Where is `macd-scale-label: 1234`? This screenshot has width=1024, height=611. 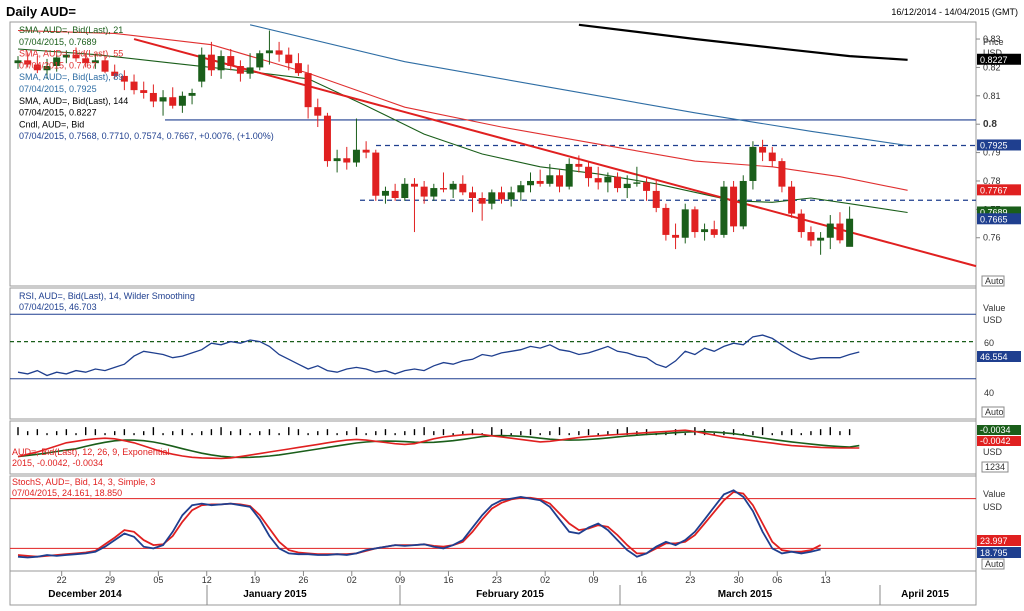 macd-scale-label: 1234 is located at coordinates (995, 467).